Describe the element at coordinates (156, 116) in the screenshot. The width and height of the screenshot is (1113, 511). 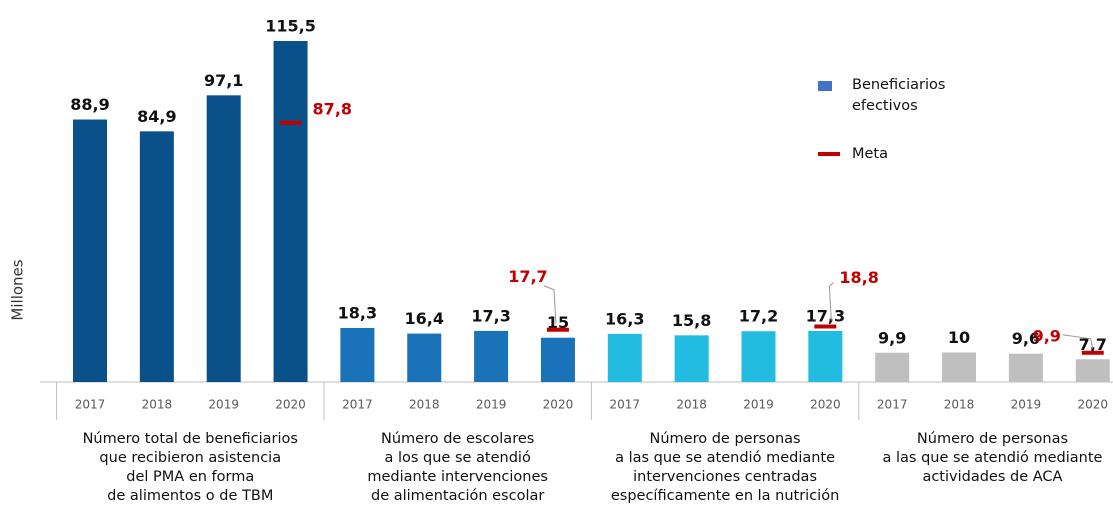
I see `value-label: 84,9` at that location.